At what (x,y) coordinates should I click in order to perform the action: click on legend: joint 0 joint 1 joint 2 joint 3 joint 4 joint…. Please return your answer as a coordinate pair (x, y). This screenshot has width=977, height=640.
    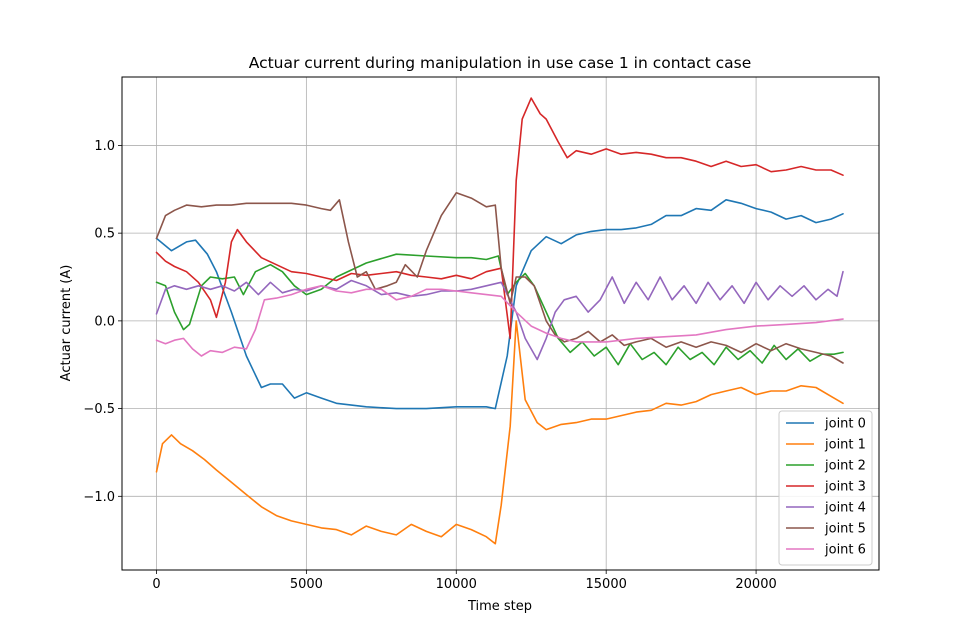
    Looking at the image, I should click on (825, 488).